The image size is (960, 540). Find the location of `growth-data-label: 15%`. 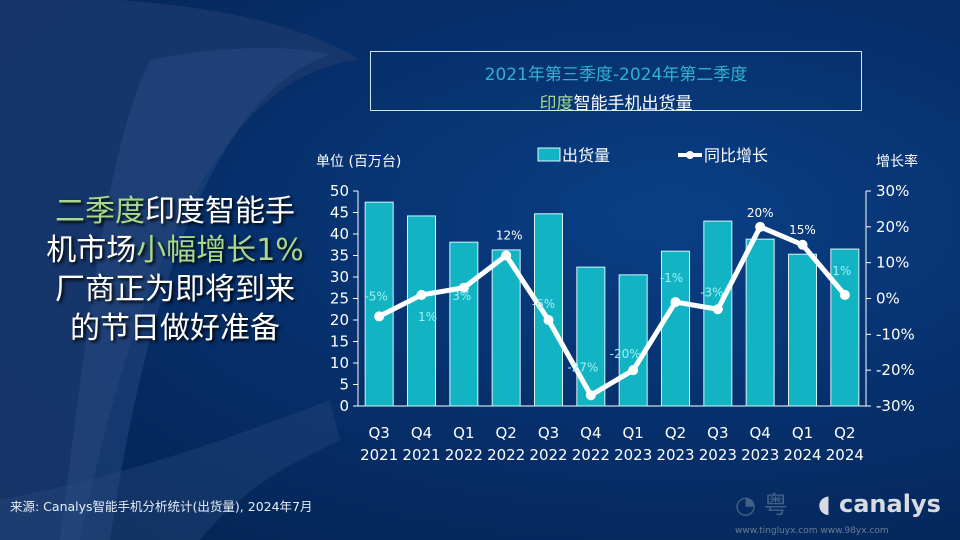

growth-data-label: 15% is located at coordinates (802, 230).